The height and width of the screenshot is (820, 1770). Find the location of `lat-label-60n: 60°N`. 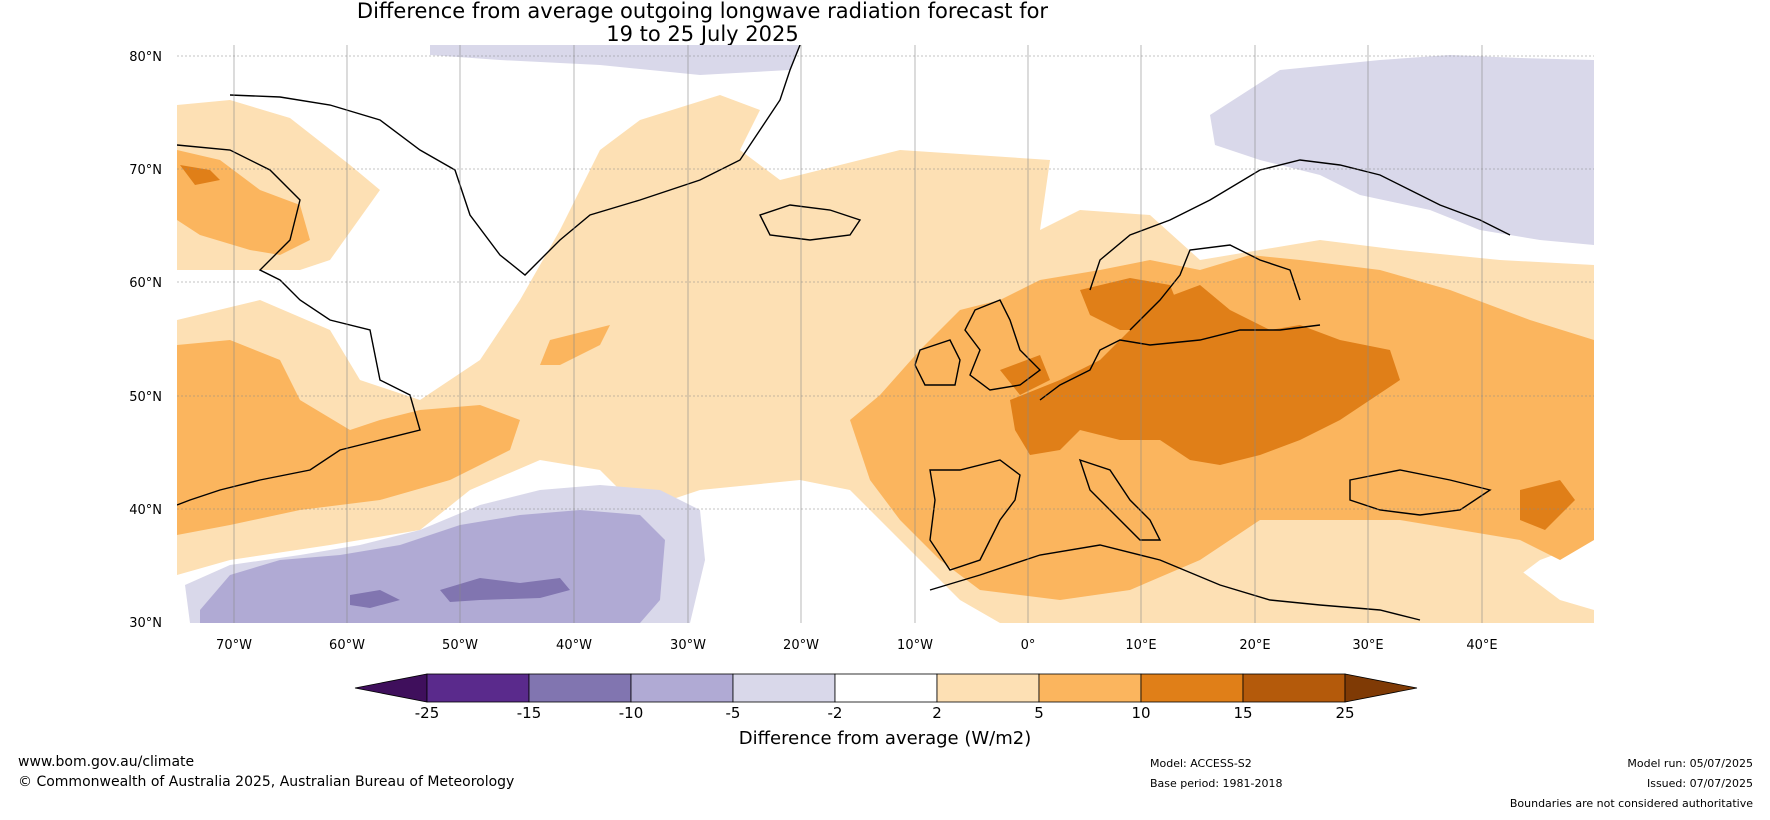

lat-label-60n: 60°N is located at coordinates (145, 283).